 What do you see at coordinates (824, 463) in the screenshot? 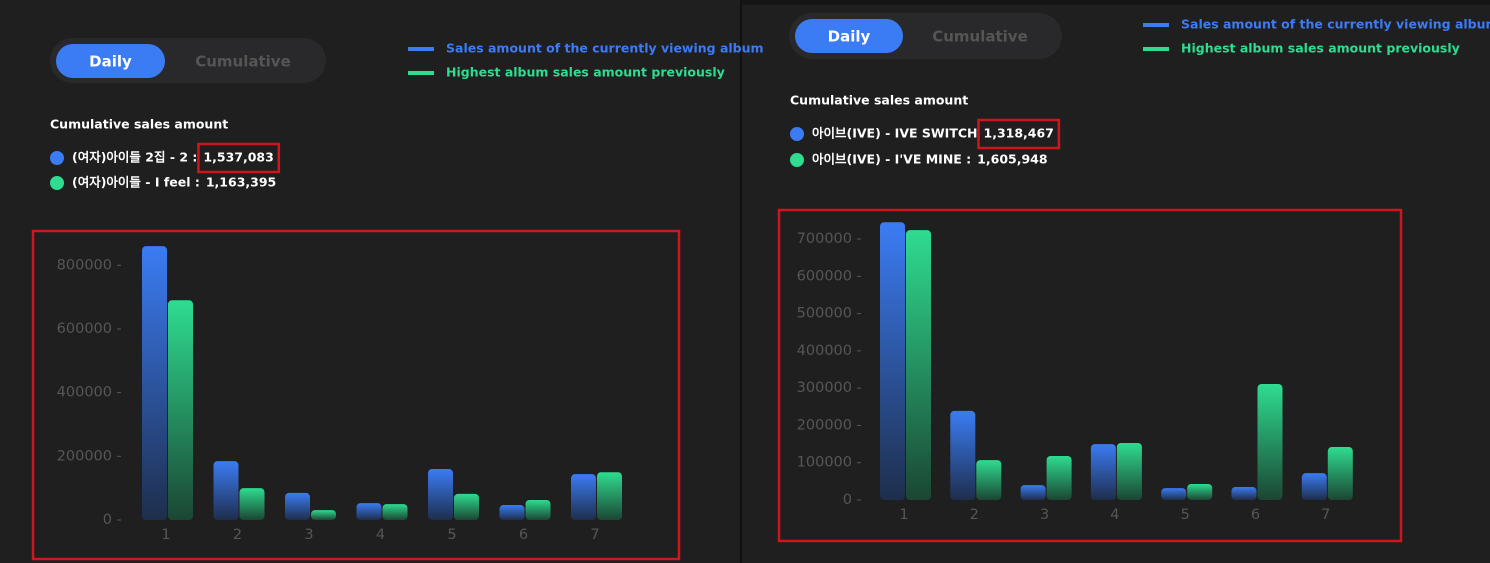
I see `y-tick-label: 100000` at bounding box center [824, 463].